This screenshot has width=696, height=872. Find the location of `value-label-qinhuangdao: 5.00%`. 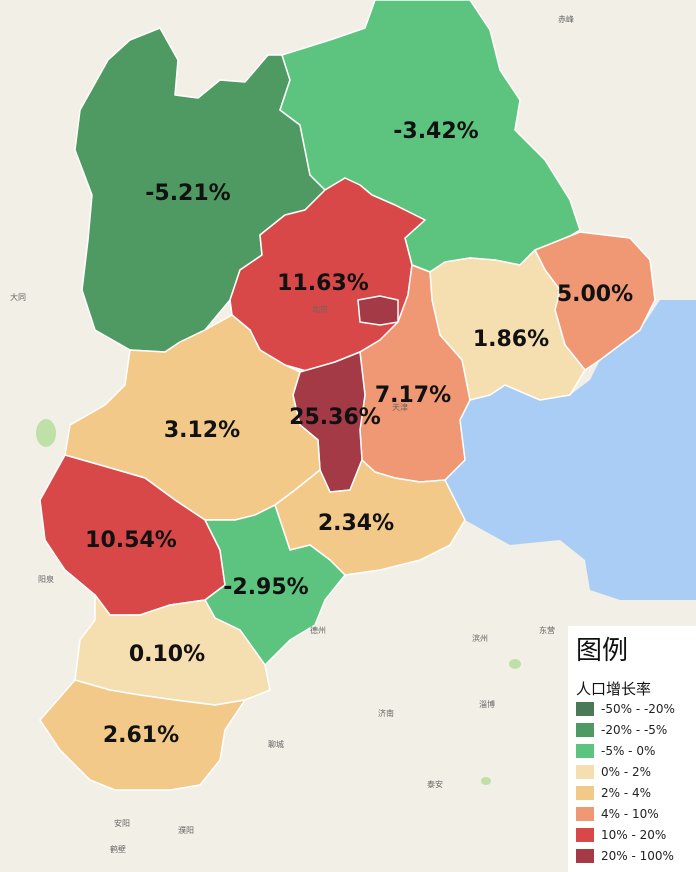

value-label-qinhuangdao: 5.00% is located at coordinates (595, 294).